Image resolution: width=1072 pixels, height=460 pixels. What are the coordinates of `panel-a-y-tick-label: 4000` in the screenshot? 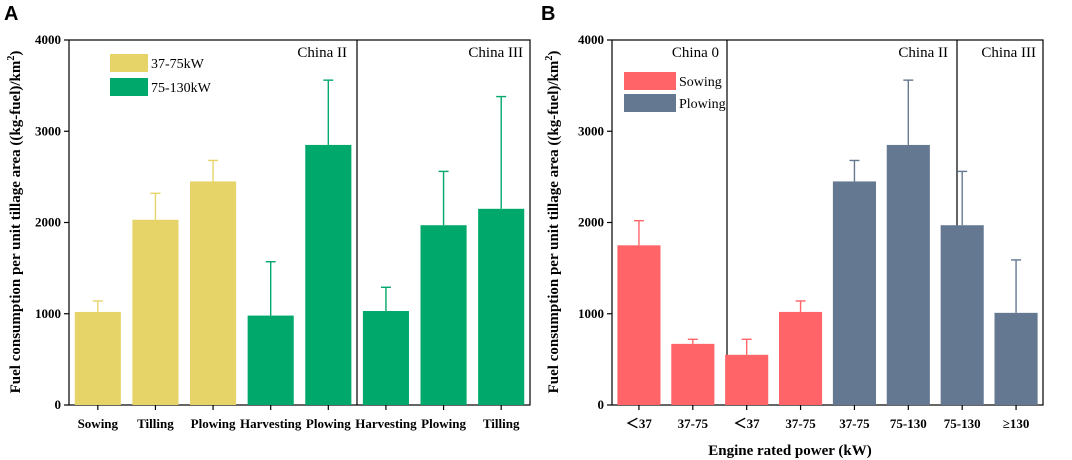 It's located at (48, 39).